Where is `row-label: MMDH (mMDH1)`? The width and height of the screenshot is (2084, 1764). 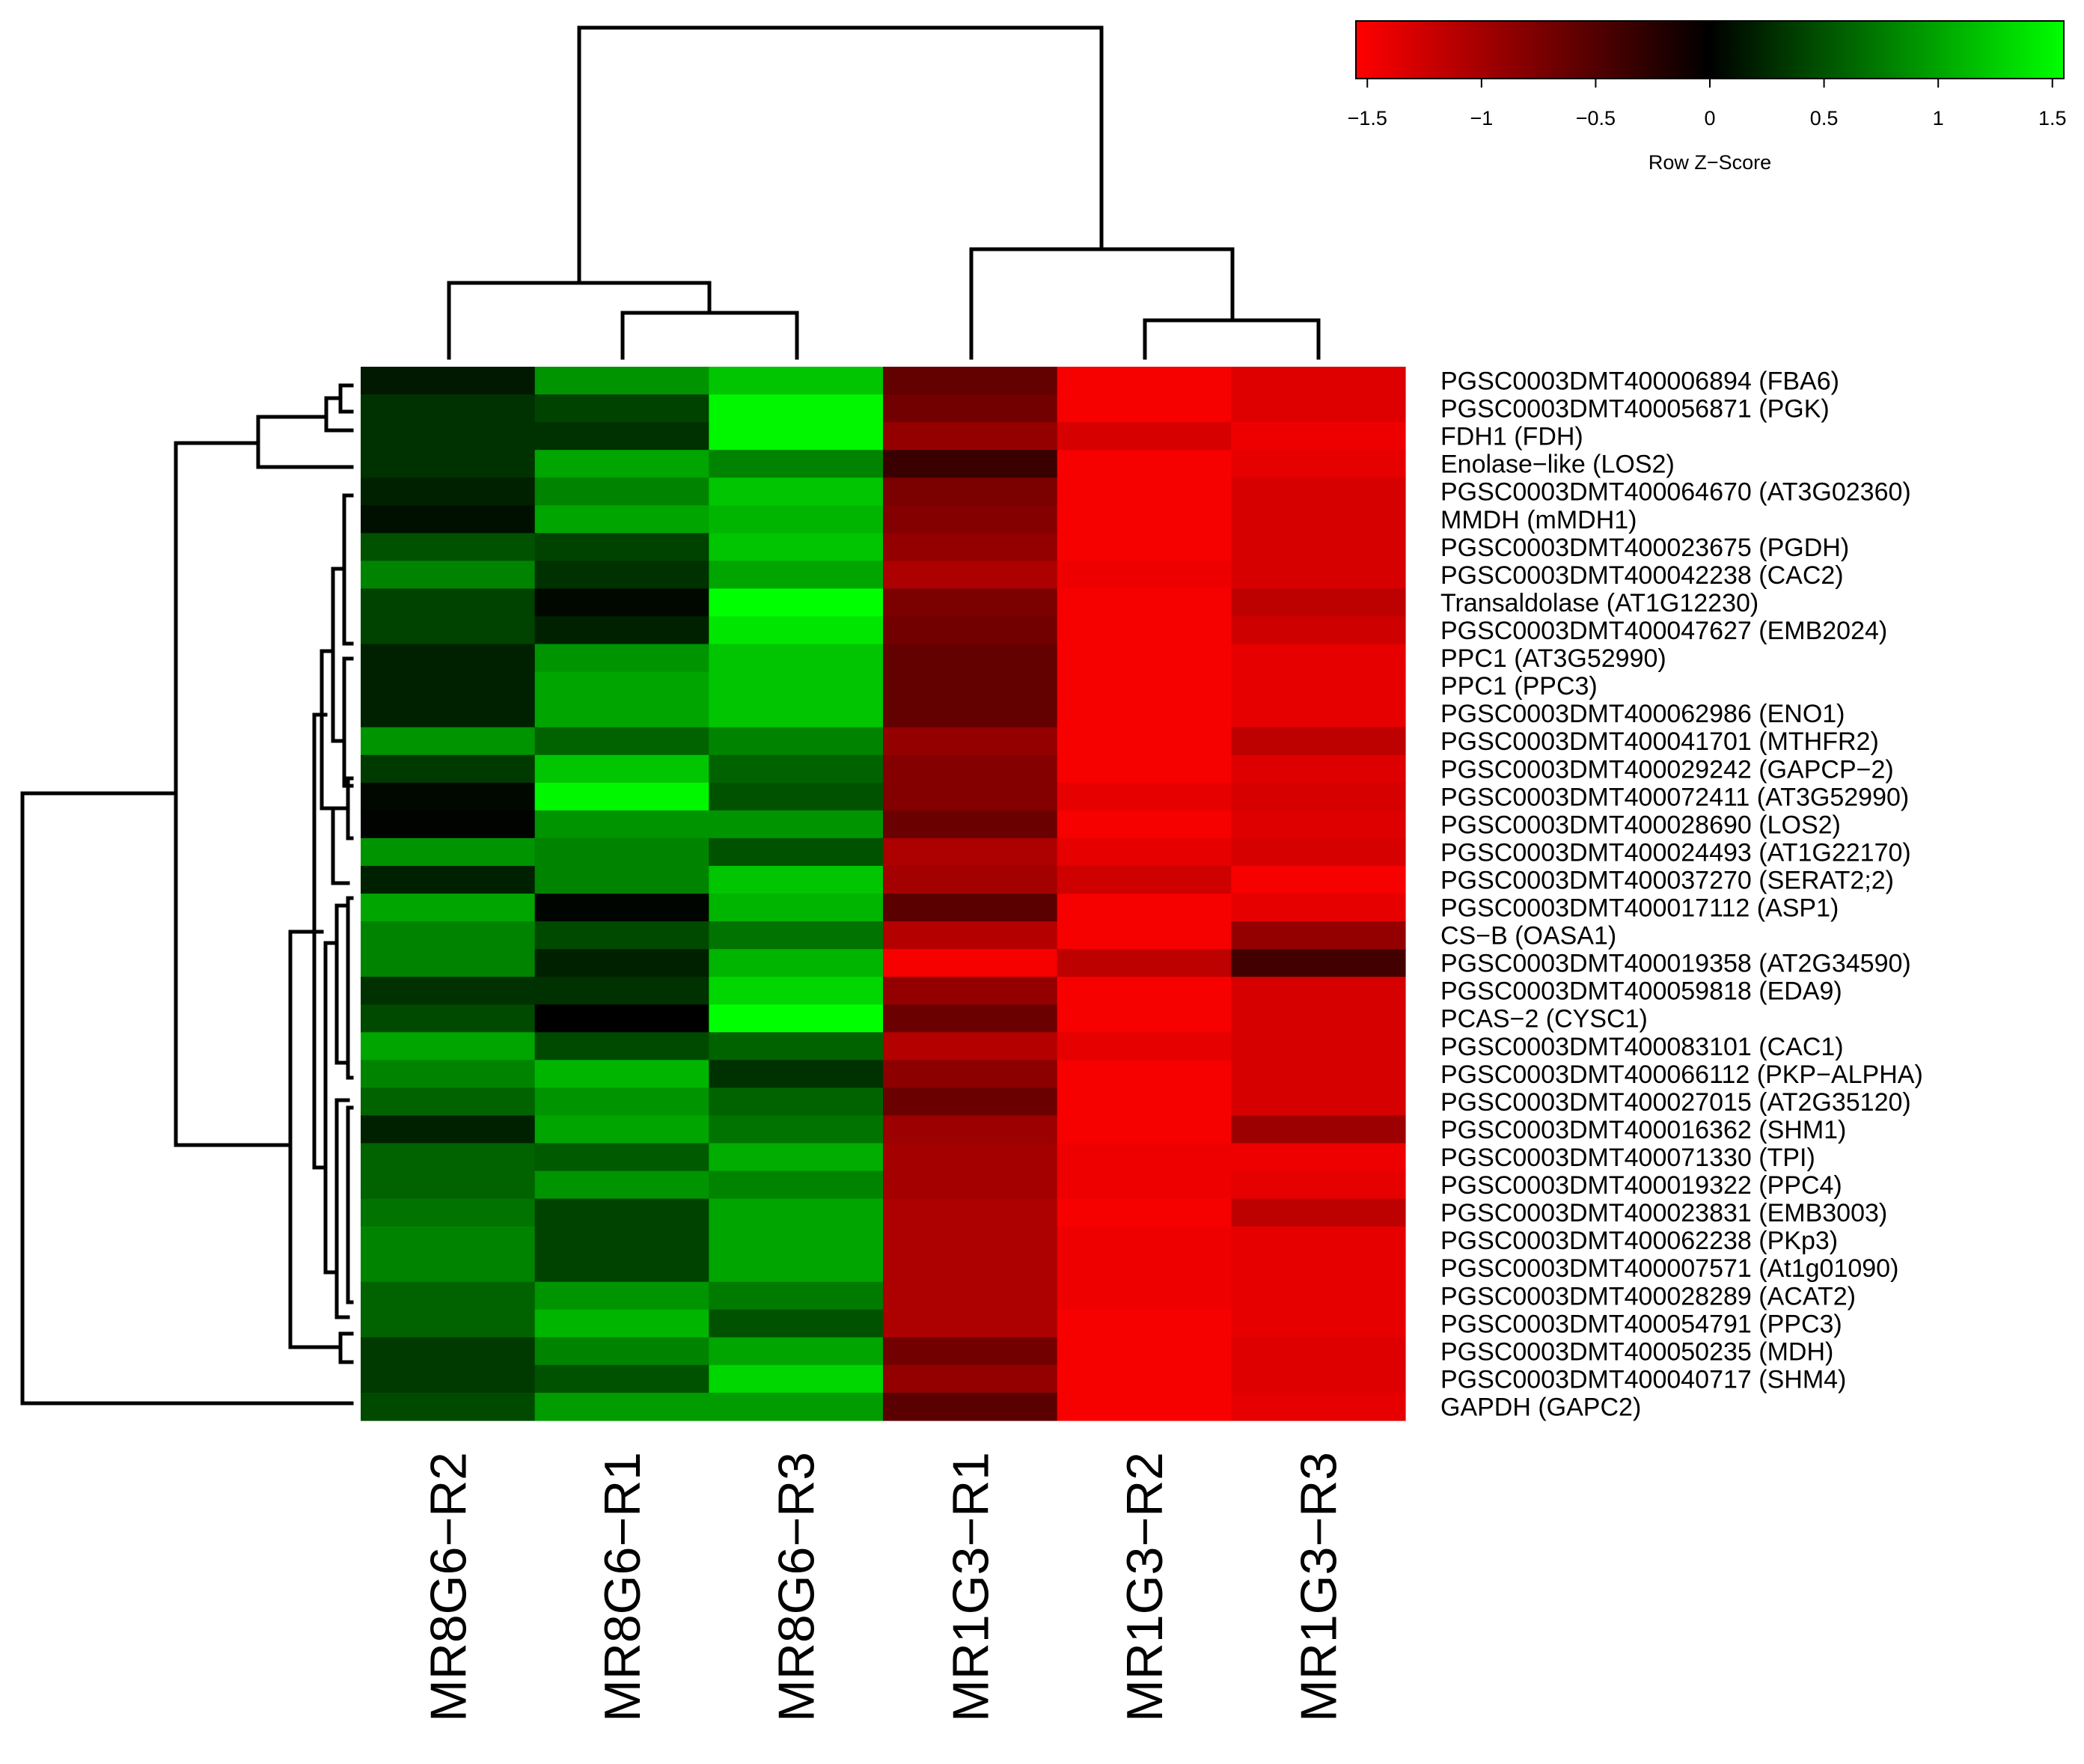 row-label: MMDH (mMDH1) is located at coordinates (1538, 520).